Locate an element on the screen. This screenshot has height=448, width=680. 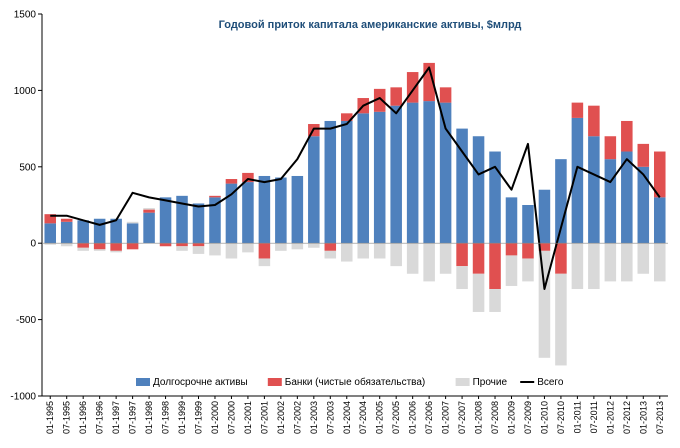
bar-долгосрочне-6 is located at coordinates (149, 228).